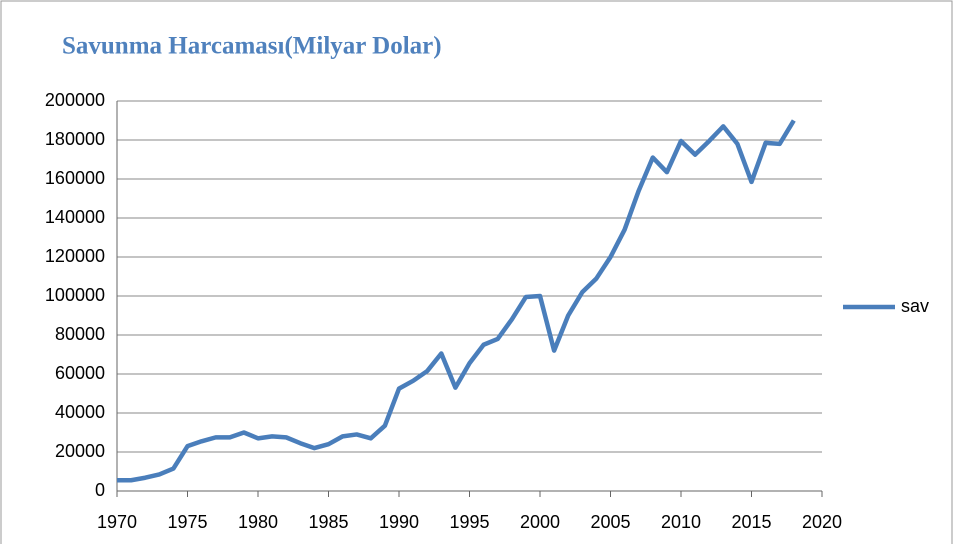 This screenshot has height=544, width=953. I want to click on y-tick-label: 160000, so click(75, 178).